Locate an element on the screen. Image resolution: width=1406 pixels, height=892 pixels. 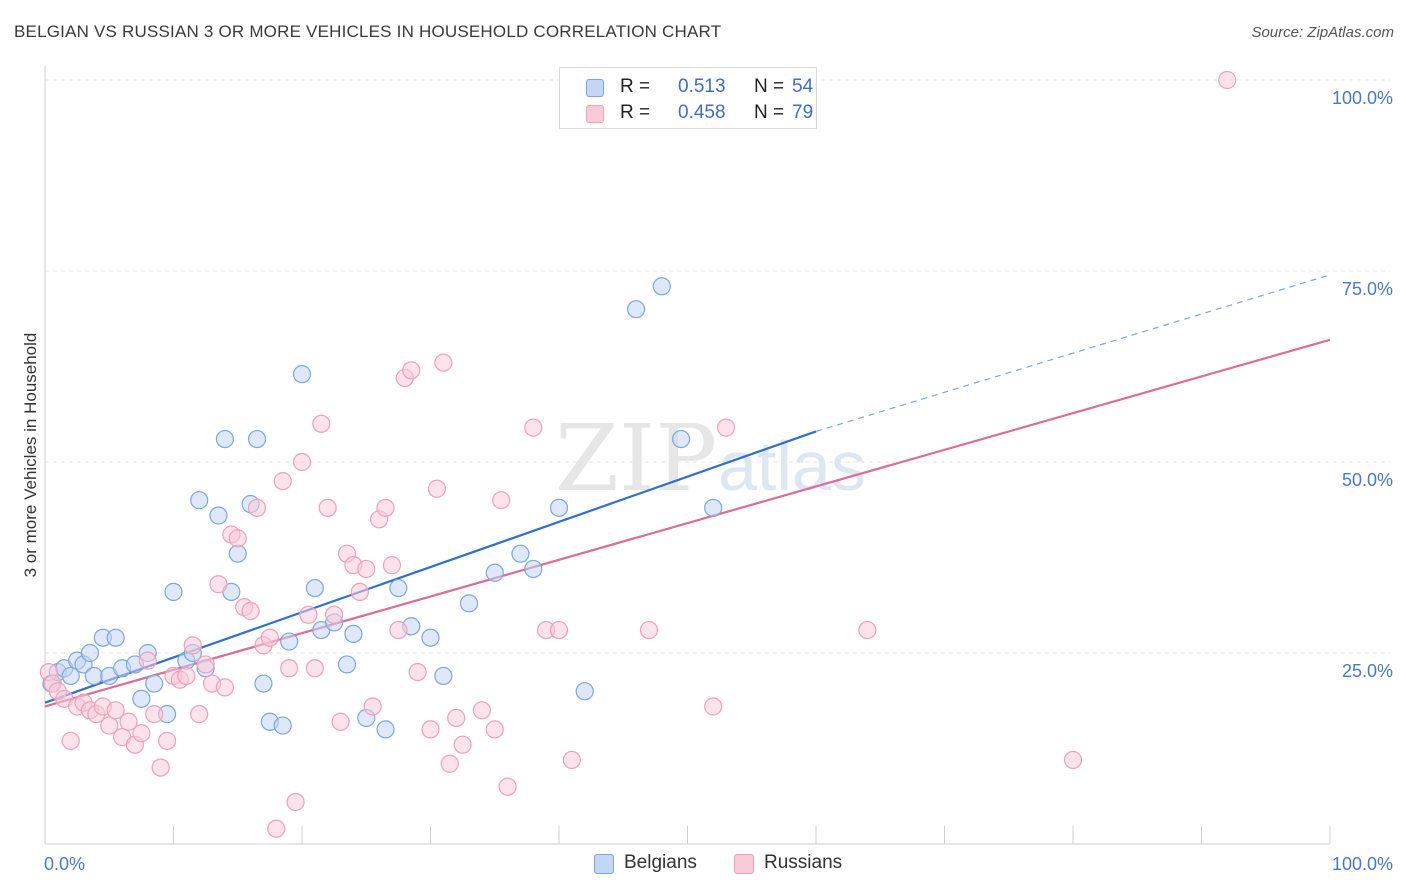
legend-n-value: 79 is located at coordinates (803, 112).